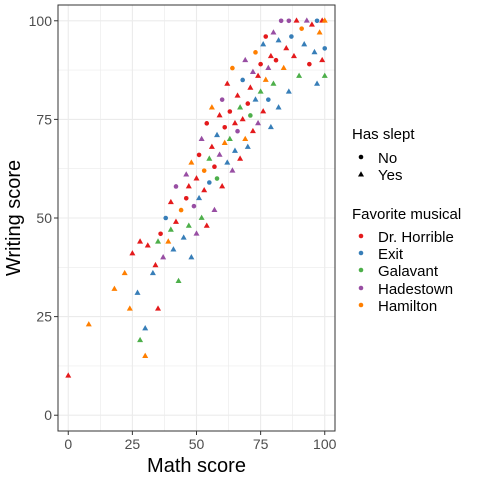  Describe the element at coordinates (416, 237) in the screenshot. I see `legend-label-dr-horrible: Dr. Horrible` at that location.